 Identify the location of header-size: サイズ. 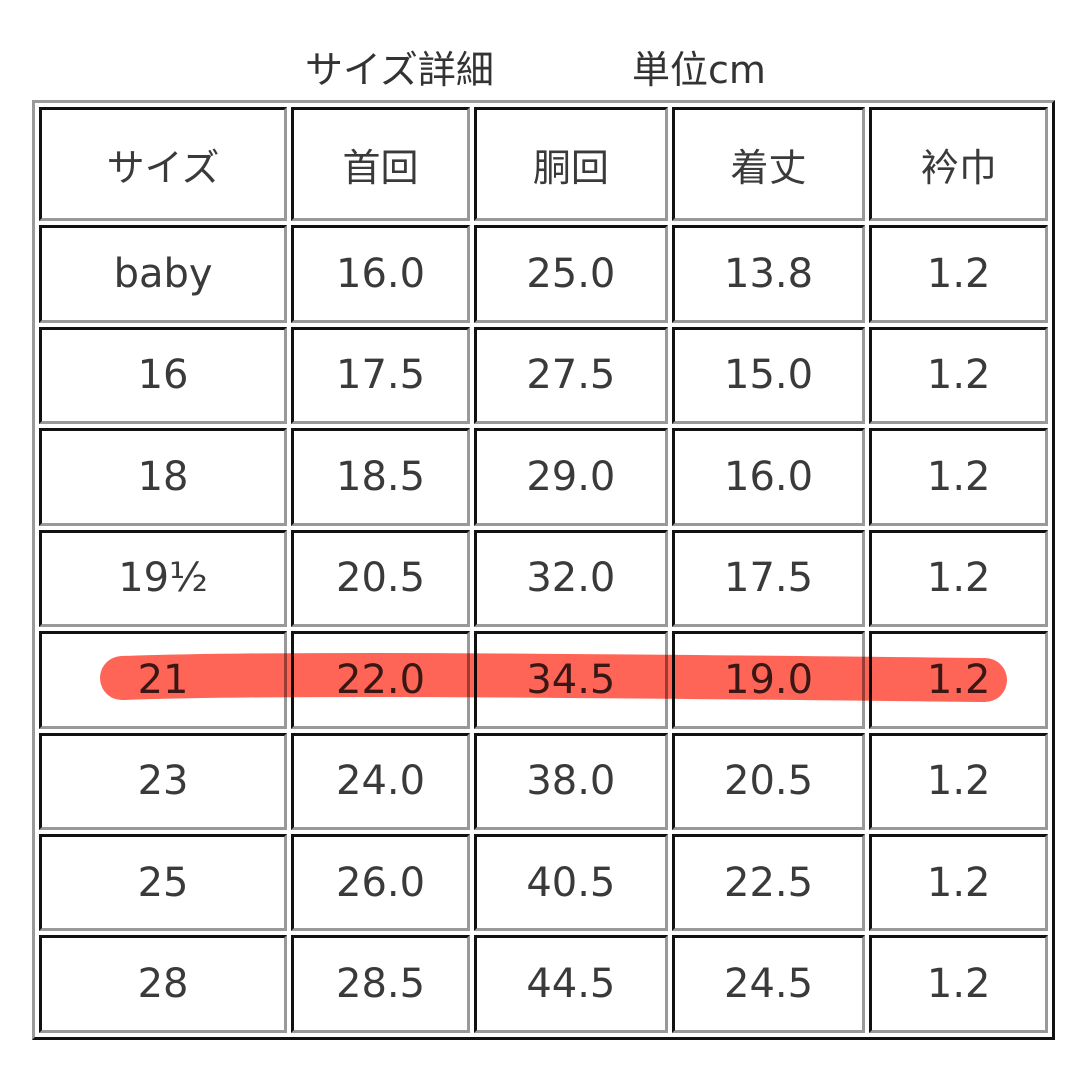
(163, 164).